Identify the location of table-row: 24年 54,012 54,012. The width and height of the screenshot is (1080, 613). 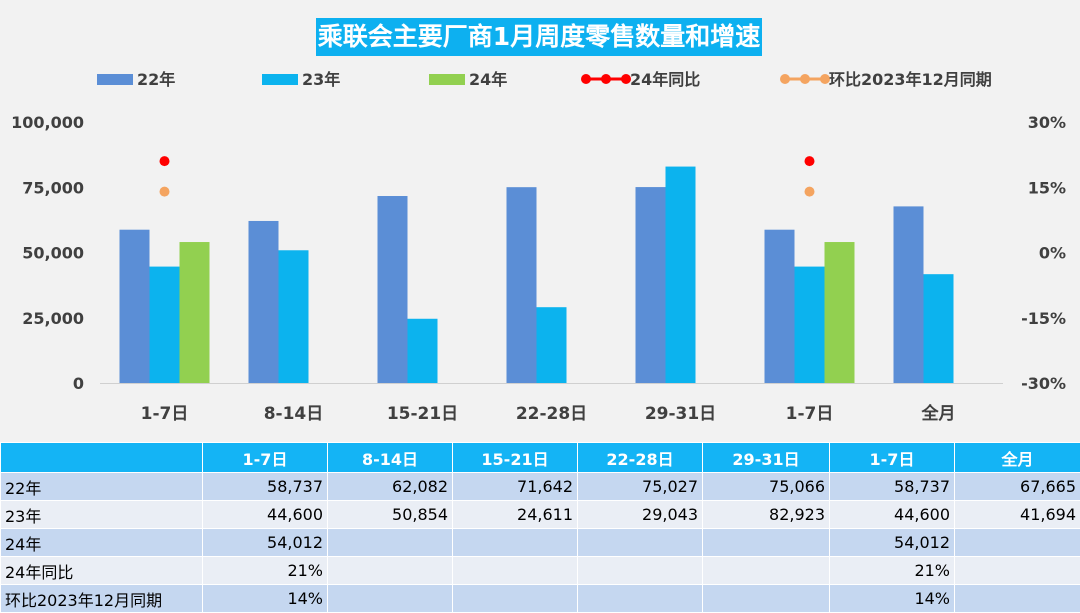
(540, 543).